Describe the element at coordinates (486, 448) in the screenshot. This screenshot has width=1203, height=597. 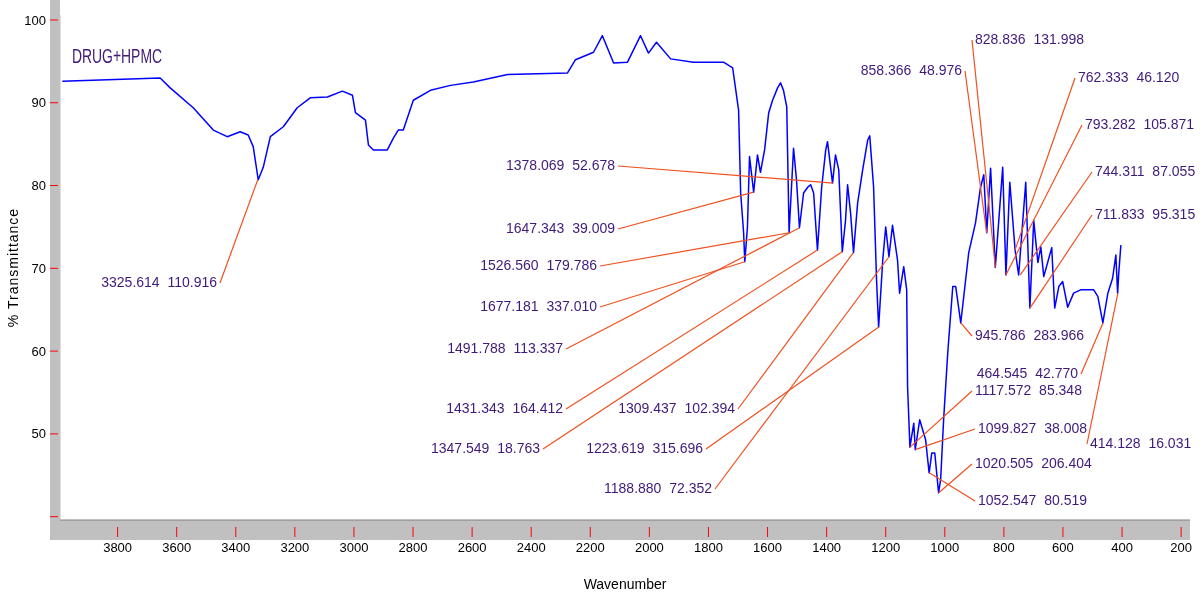
I see `annotation: 1347.549 18.763` at that location.